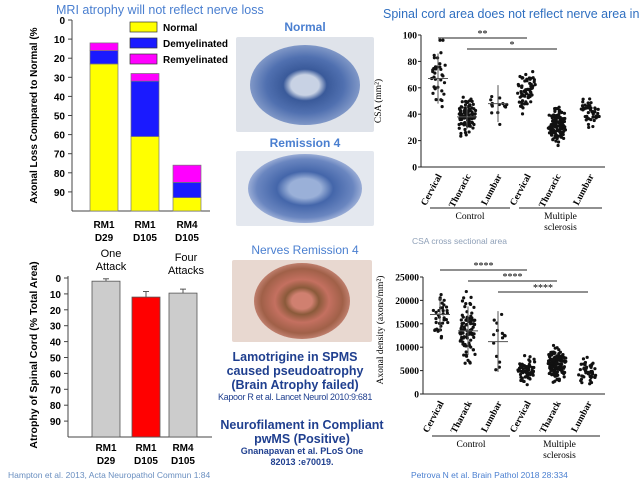  What do you see at coordinates (462, 417) in the screenshot?
I see `x-tick-label: Tharack` at bounding box center [462, 417].